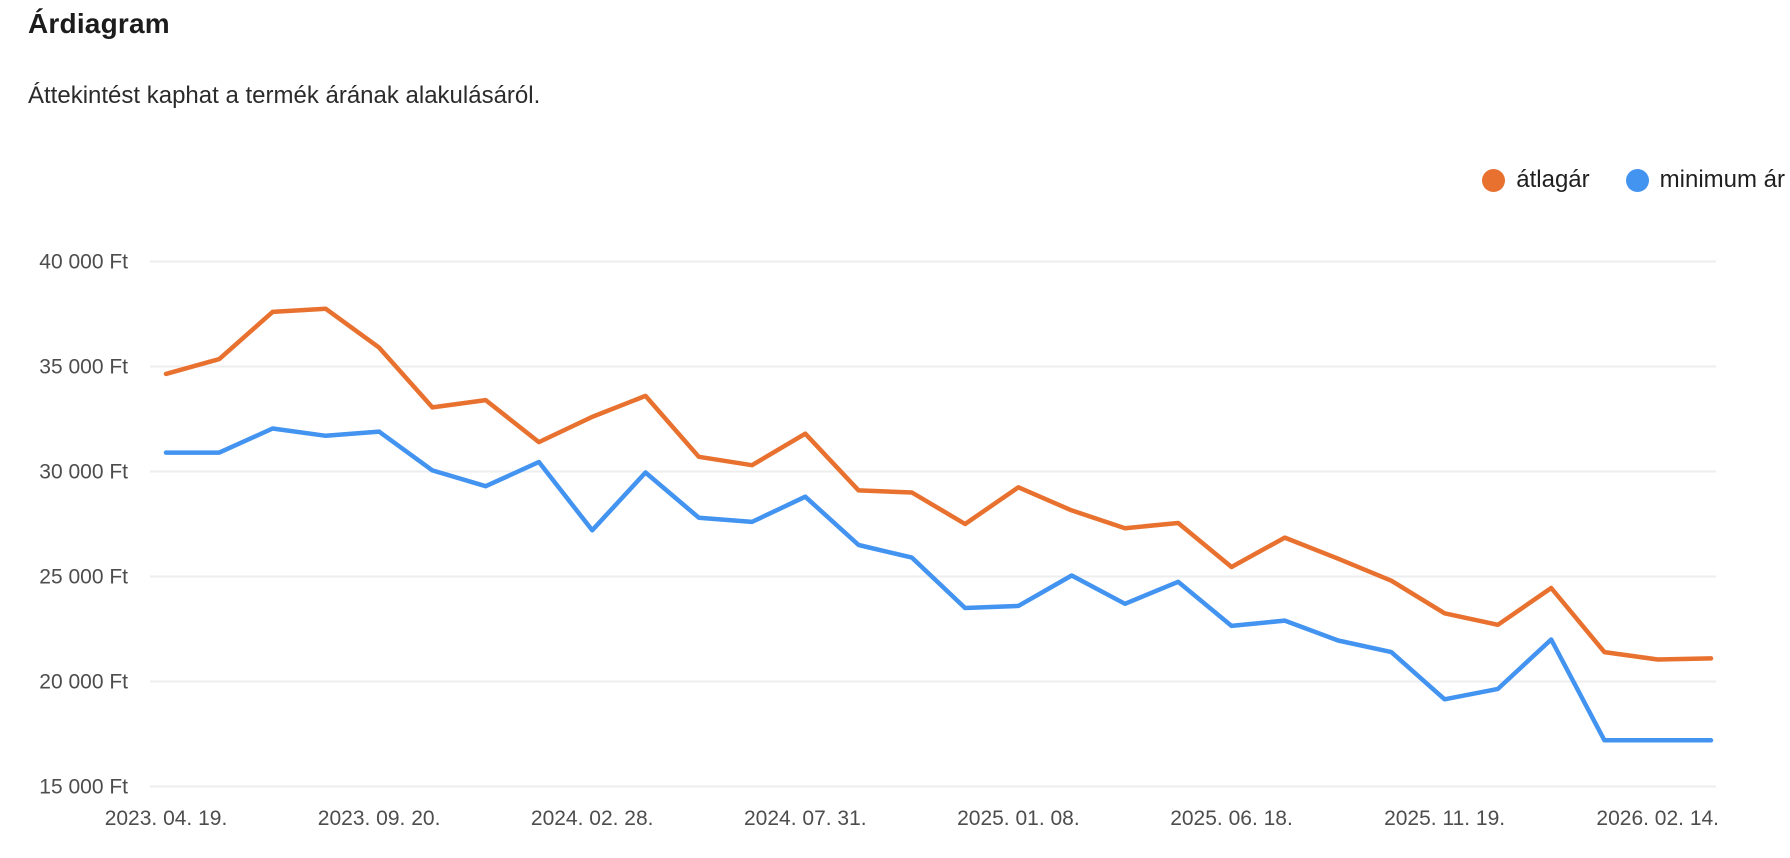  What do you see at coordinates (1018, 818) in the screenshot?
I see `x-axis-tick-label: 2025. 01. 08.` at bounding box center [1018, 818].